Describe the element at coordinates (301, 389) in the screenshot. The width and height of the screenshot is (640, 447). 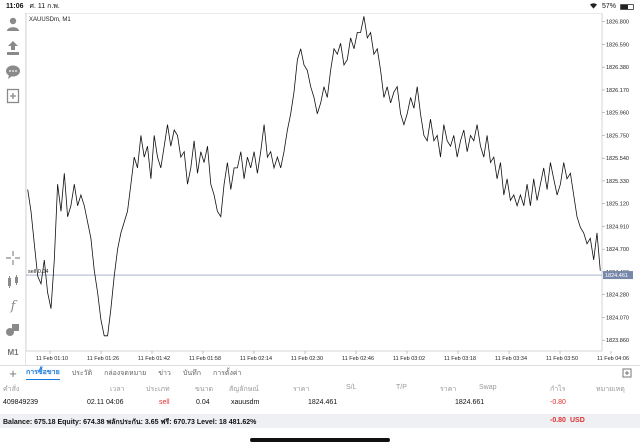
I see `col-price: ราคา` at that location.